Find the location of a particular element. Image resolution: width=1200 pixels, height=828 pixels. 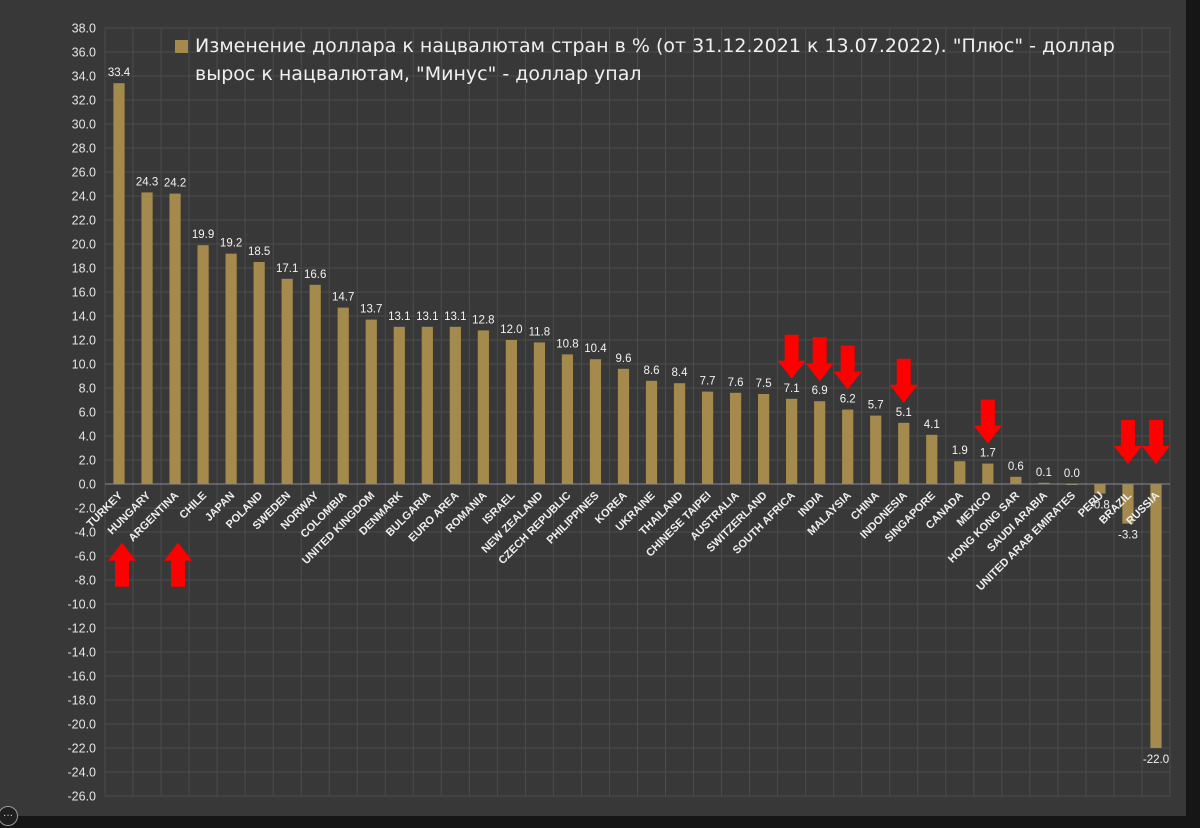

bar-singapore is located at coordinates (932, 459).